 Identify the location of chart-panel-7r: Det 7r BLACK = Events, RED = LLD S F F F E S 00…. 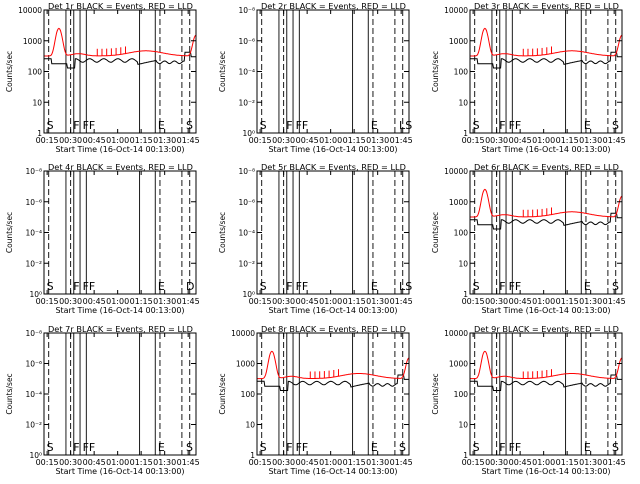
(102, 400).